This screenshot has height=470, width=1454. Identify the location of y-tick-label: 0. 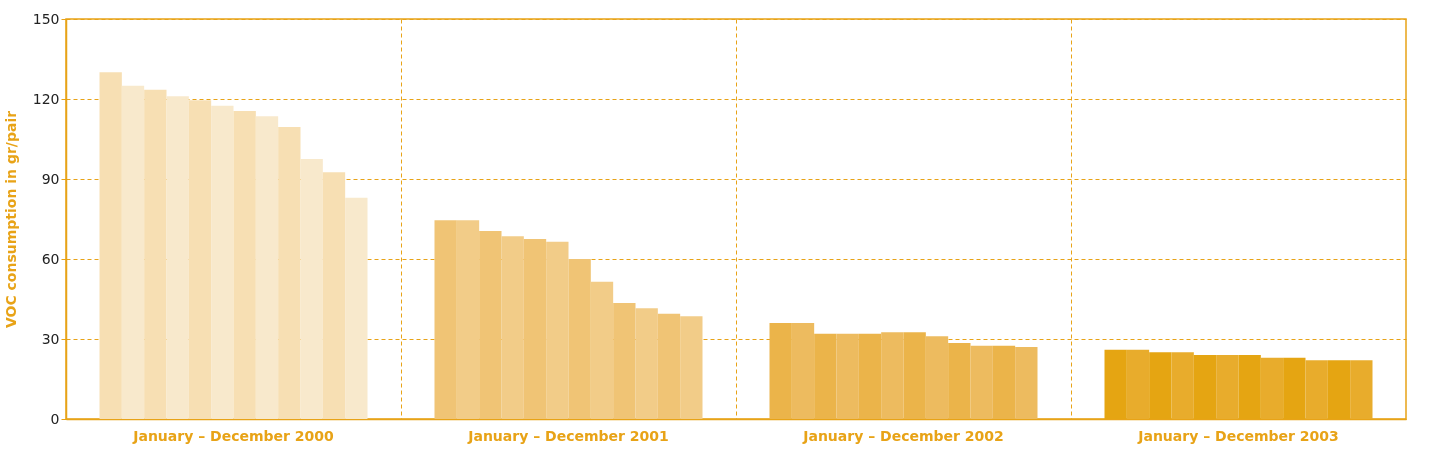
(55, 418).